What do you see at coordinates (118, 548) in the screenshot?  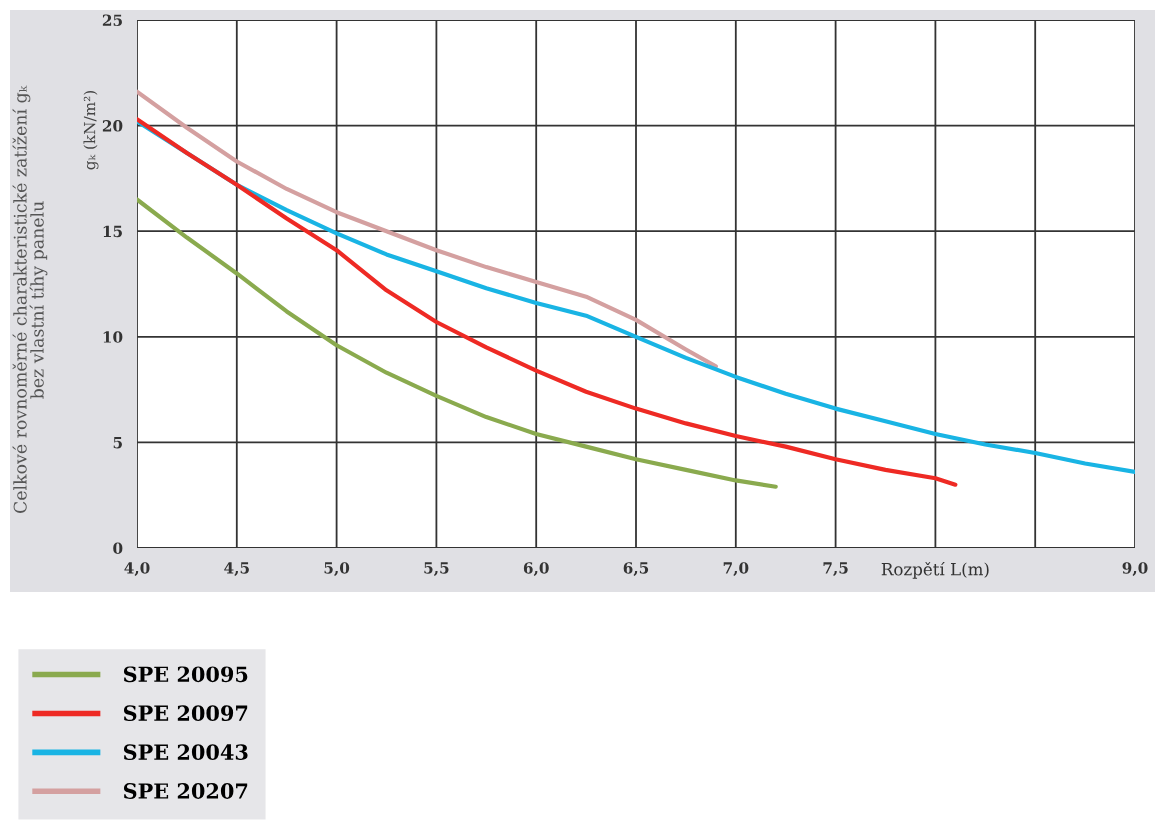 I see `y-tick-label: 0` at bounding box center [118, 548].